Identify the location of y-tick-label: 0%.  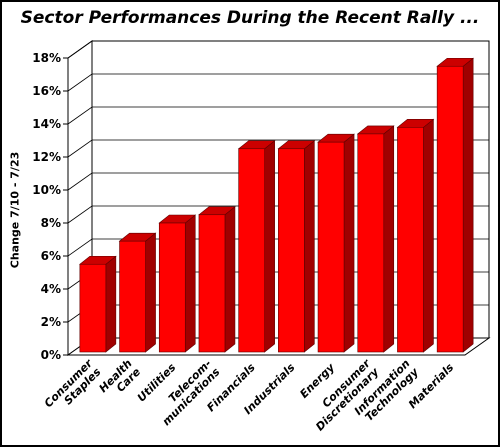
(51, 355).